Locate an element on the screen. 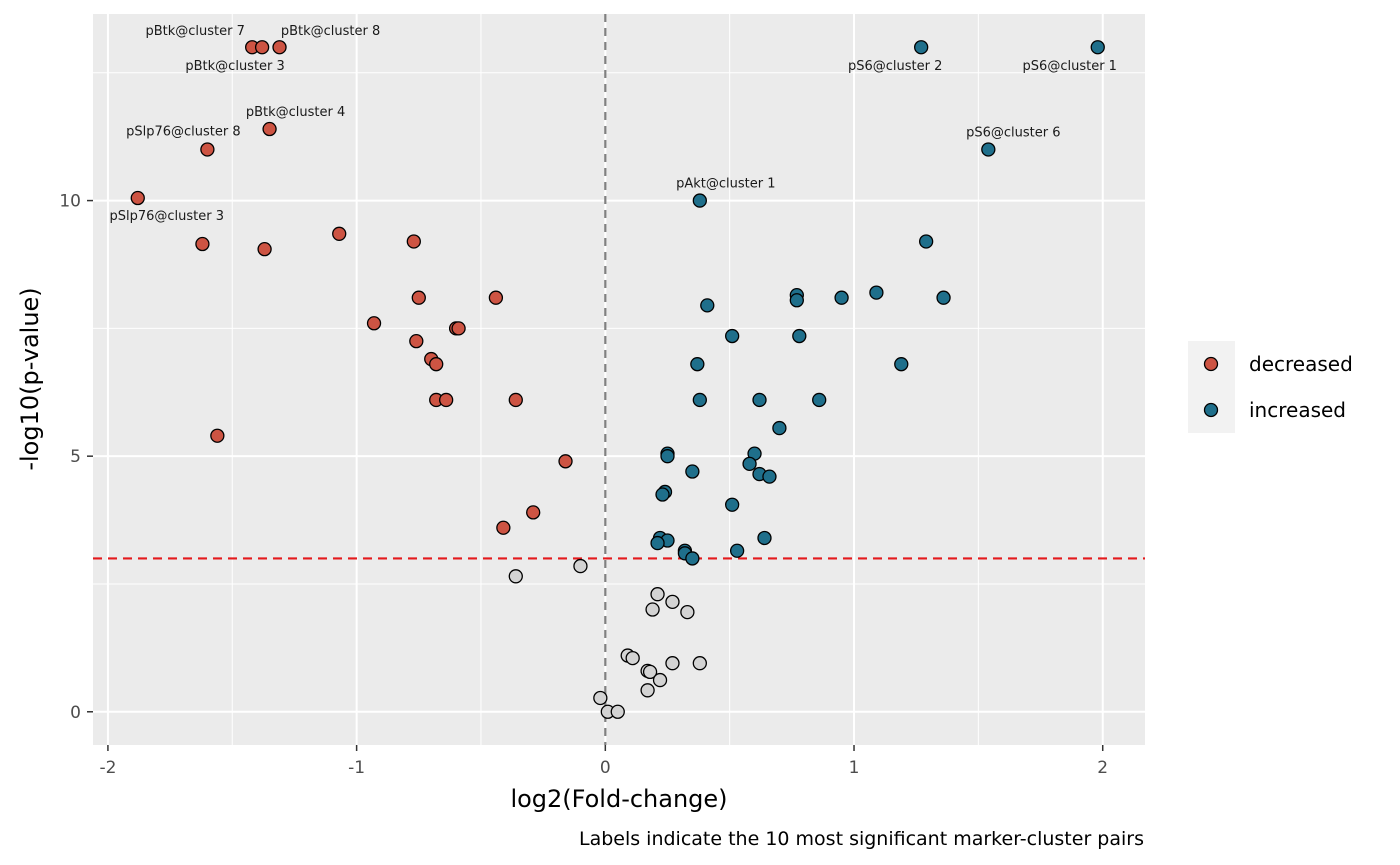 The width and height of the screenshot is (1400, 865). x-tick-label: -2 is located at coordinates (107, 768).